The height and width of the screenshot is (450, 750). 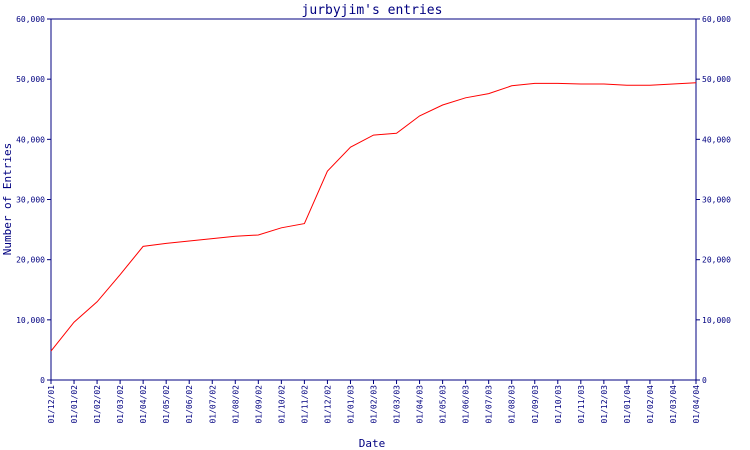 I want to click on right-y-axis: 0 10,000 20,000 30,000 40,000 50,000 60,000, so click(x=713, y=200).